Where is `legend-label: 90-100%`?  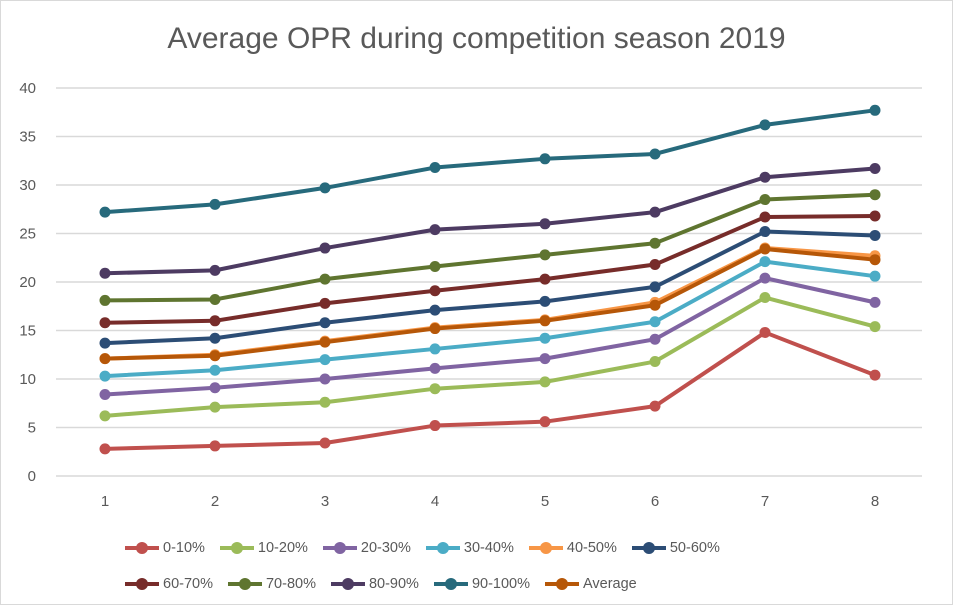
legend-label: 90-100% is located at coordinates (500, 584).